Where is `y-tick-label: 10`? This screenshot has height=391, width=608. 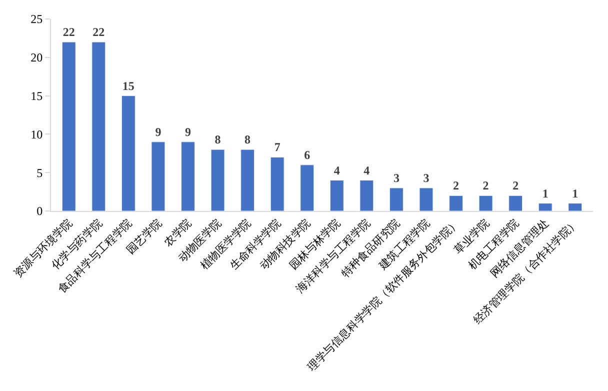 y-tick-label: 10 is located at coordinates (36, 134).